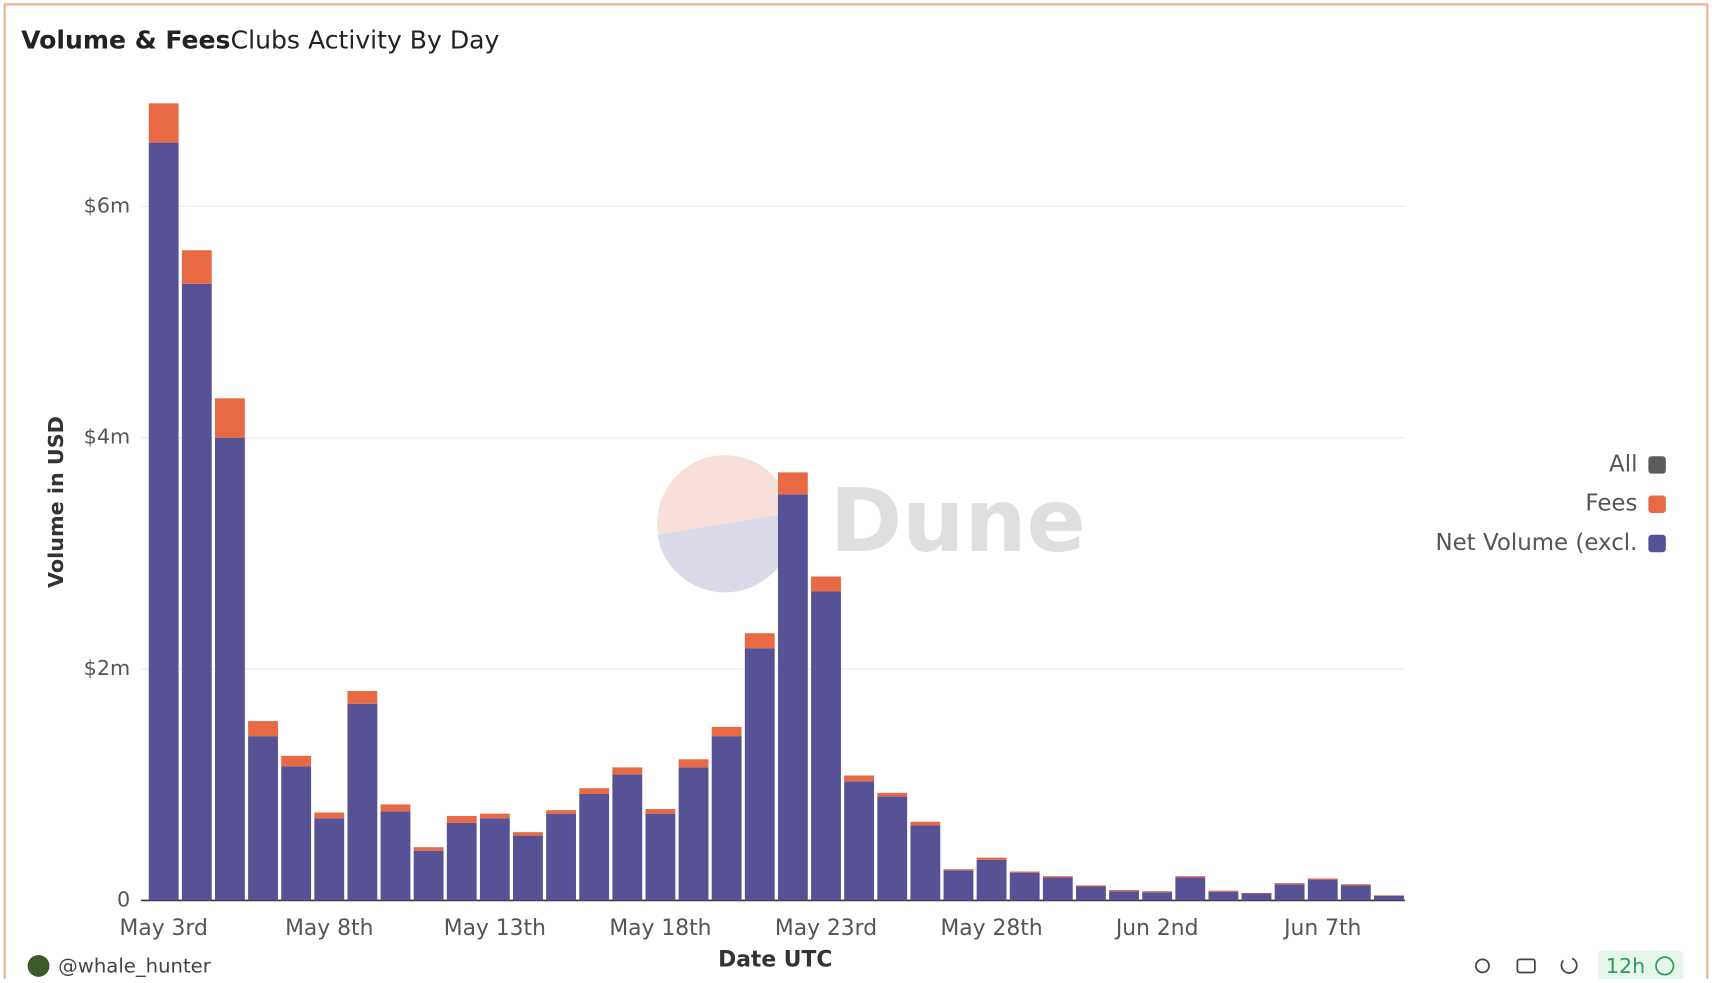 Image resolution: width=1712 pixels, height=983 pixels. Describe the element at coordinates (329, 928) in the screenshot. I see `x-tick-label: May 8th` at that location.